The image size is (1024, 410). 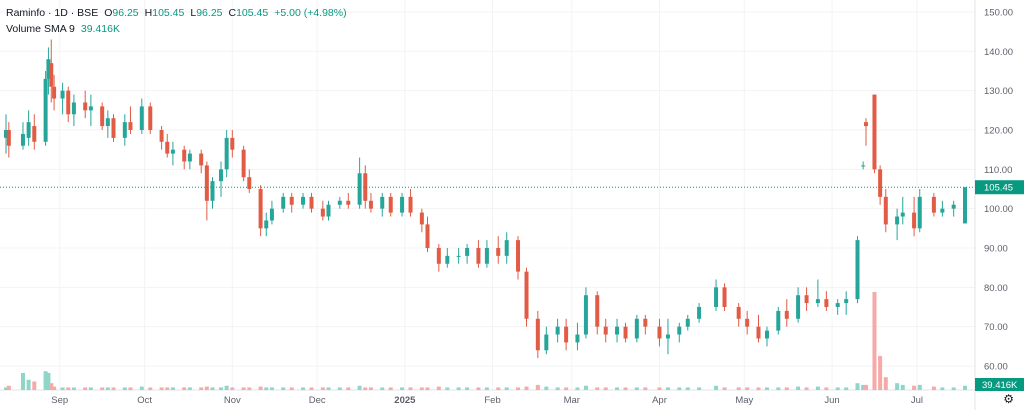 I want to click on gear-icon: ⚙, so click(x=1008, y=399).